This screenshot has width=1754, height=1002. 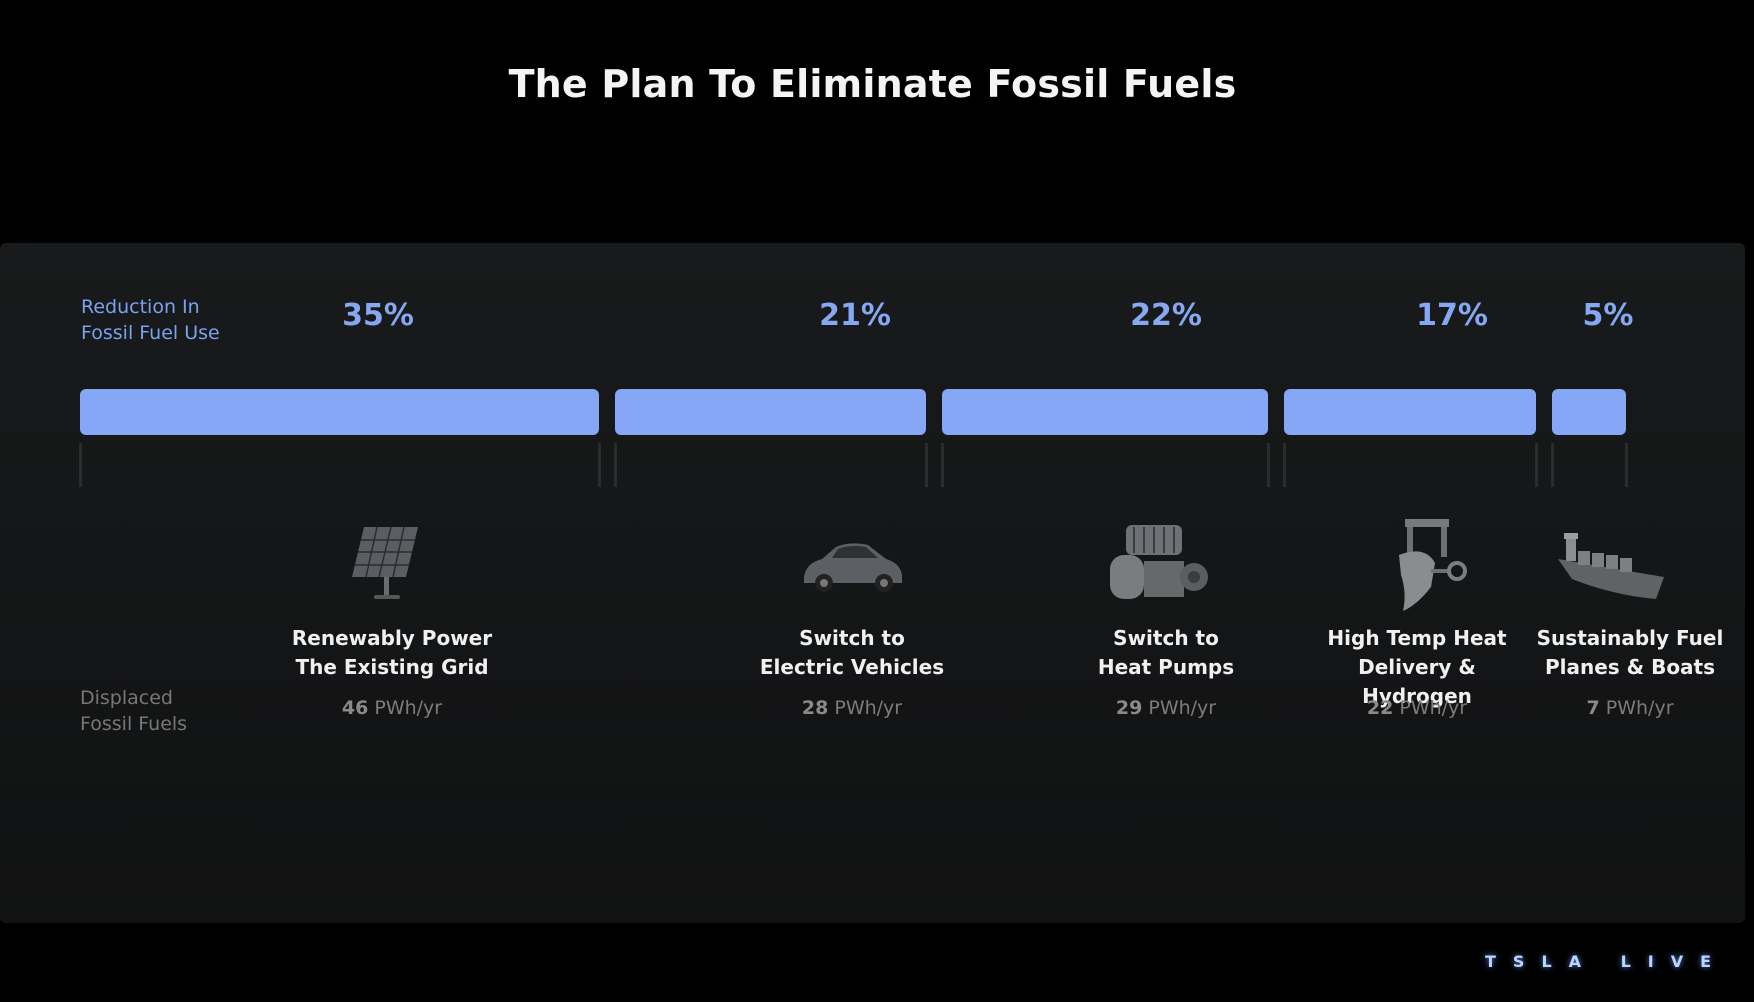 I want to click on category-label: High Temp Heat Delivery & Hydrogen, so click(x=1417, y=667).